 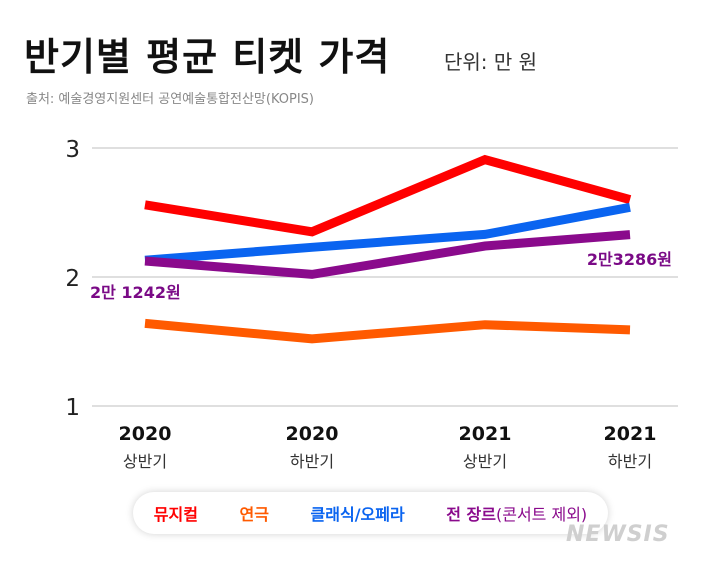 What do you see at coordinates (629, 259) in the screenshot?
I see `data-label-all-genres-end: 2만3286원` at bounding box center [629, 259].